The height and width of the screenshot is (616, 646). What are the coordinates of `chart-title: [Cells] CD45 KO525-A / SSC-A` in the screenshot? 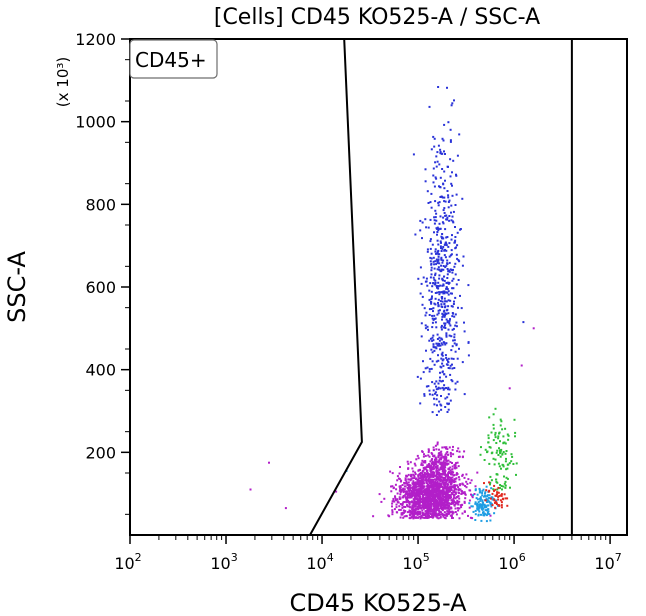 It's located at (377, 17).